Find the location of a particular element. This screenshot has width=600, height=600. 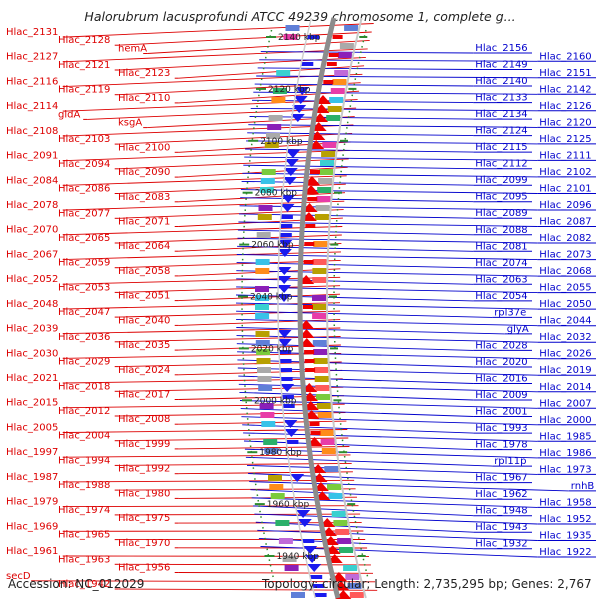

gene-label-forward: Hlac_2086 is located at coordinates (84, 189).